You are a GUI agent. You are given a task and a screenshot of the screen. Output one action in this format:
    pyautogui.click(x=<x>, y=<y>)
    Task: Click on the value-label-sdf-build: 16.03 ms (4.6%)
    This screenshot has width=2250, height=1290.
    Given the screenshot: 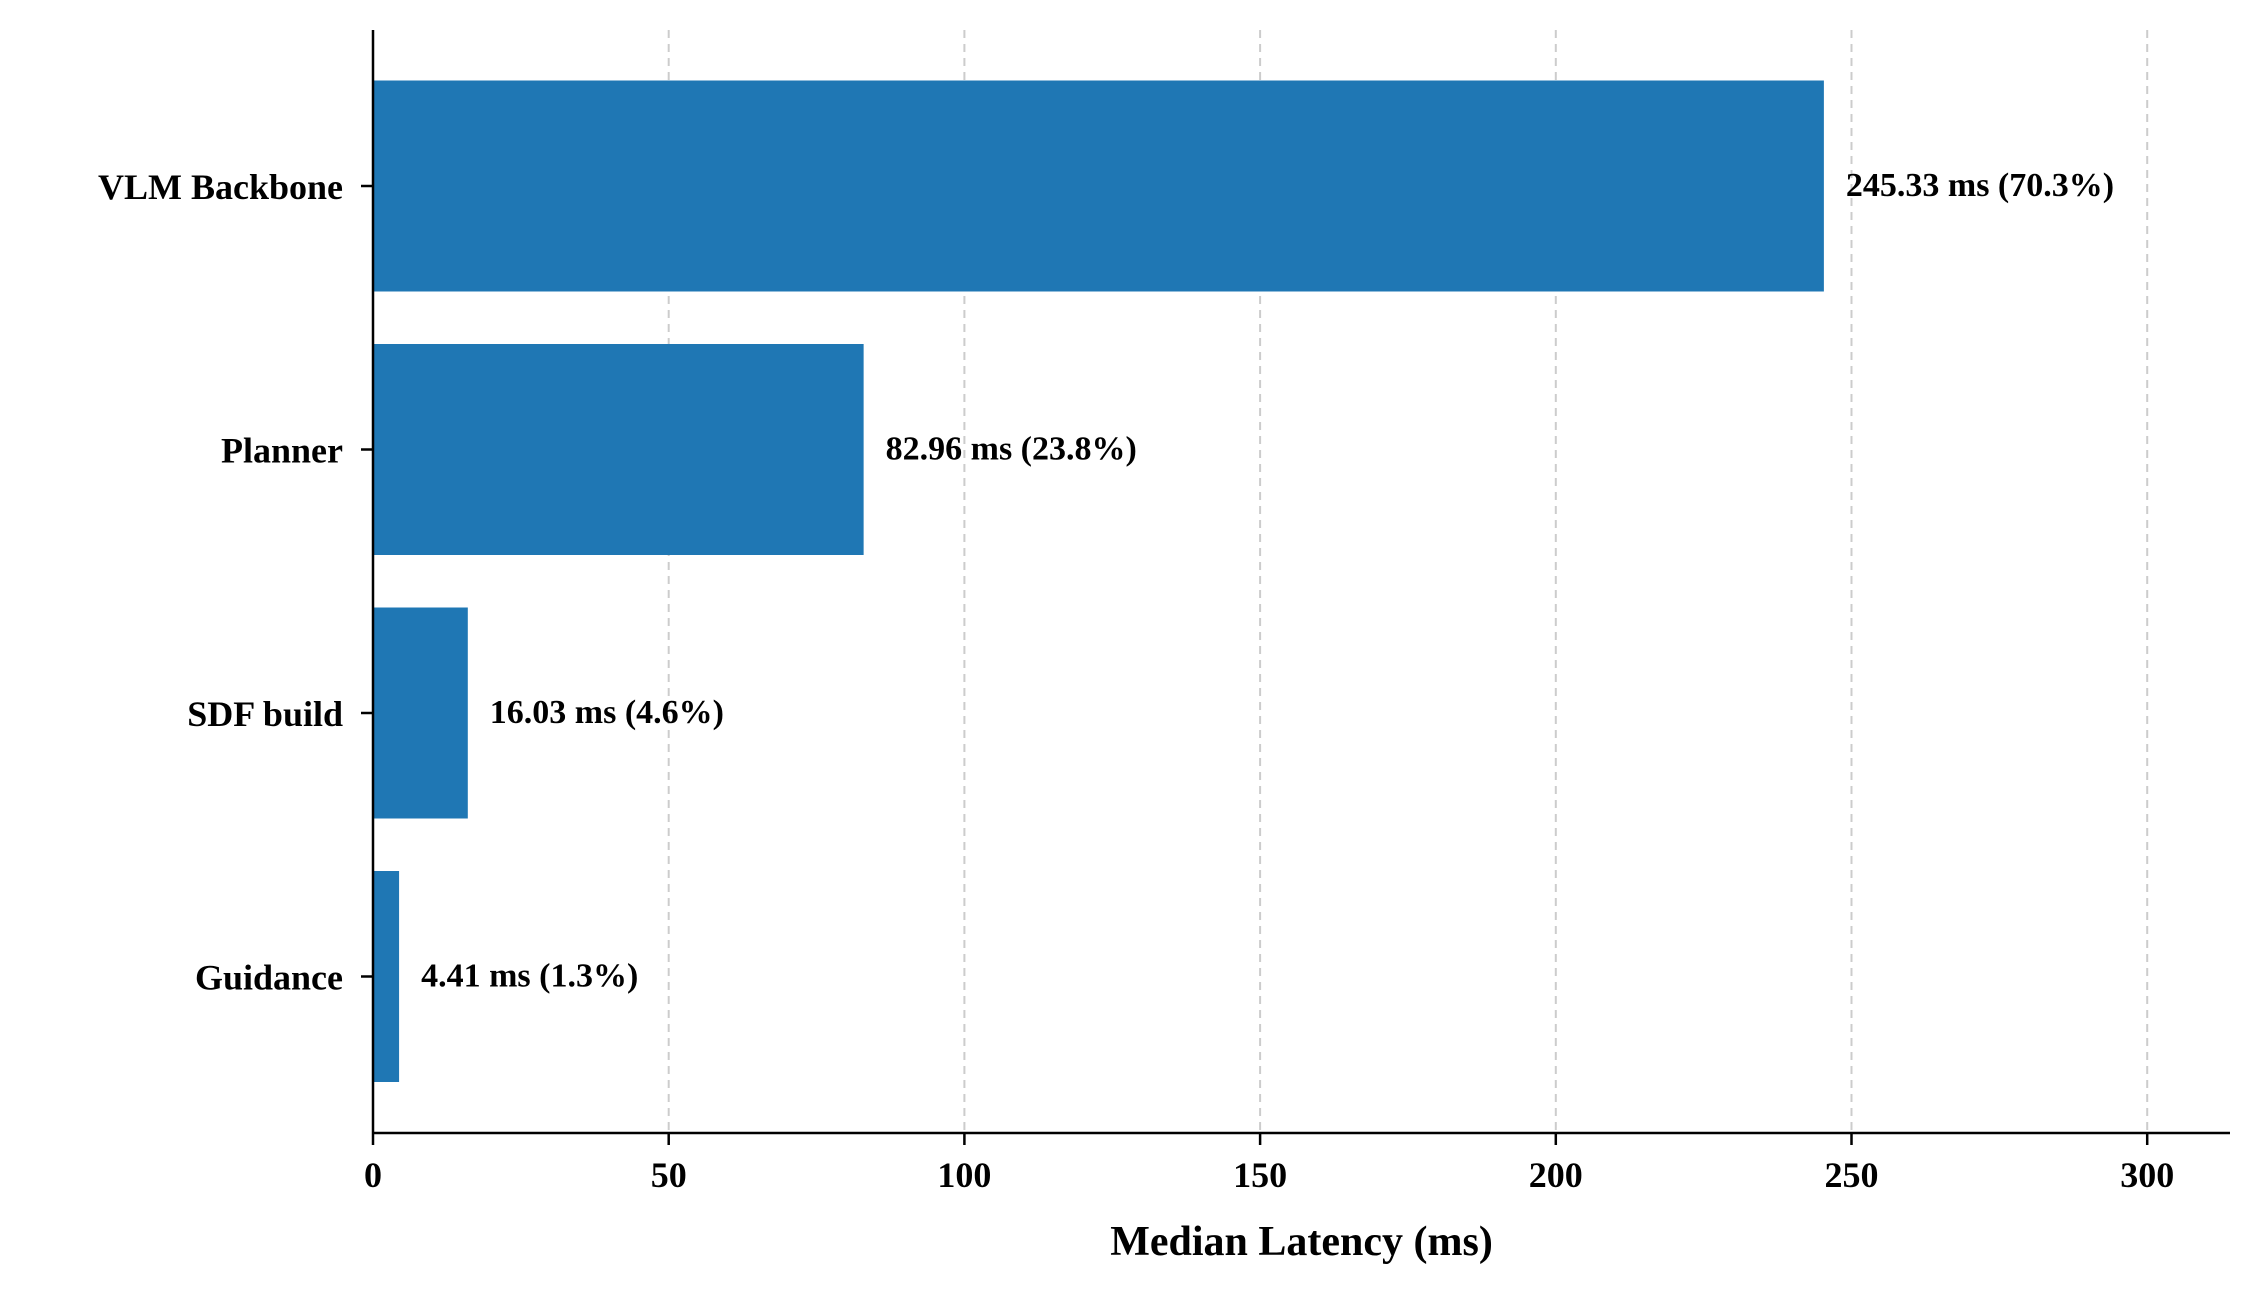 What is the action you would take?
    pyautogui.click(x=607, y=712)
    